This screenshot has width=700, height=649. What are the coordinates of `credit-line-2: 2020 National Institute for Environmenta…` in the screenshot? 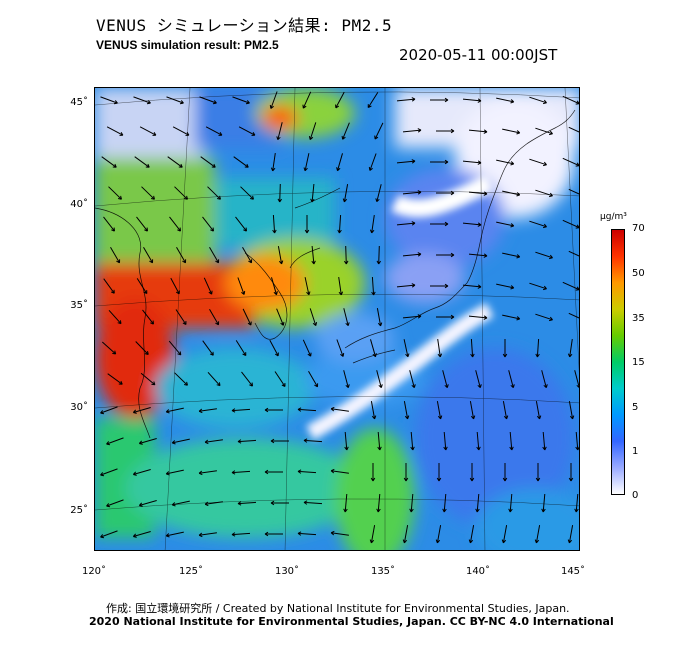 It's located at (351, 621).